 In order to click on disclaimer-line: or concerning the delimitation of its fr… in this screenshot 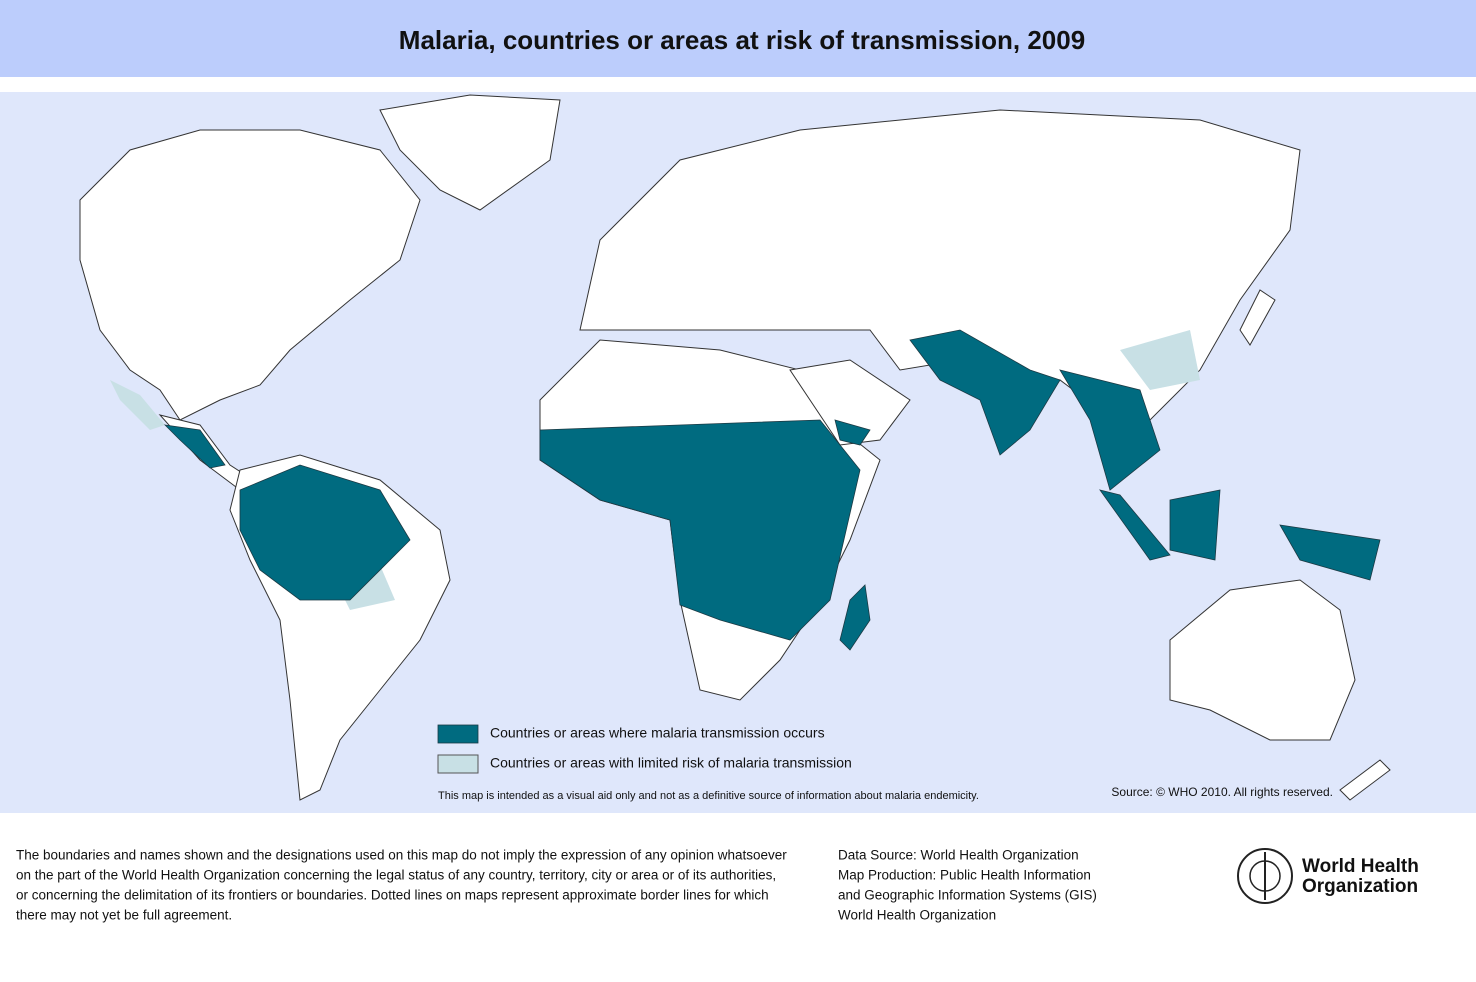, I will do `click(392, 895)`.